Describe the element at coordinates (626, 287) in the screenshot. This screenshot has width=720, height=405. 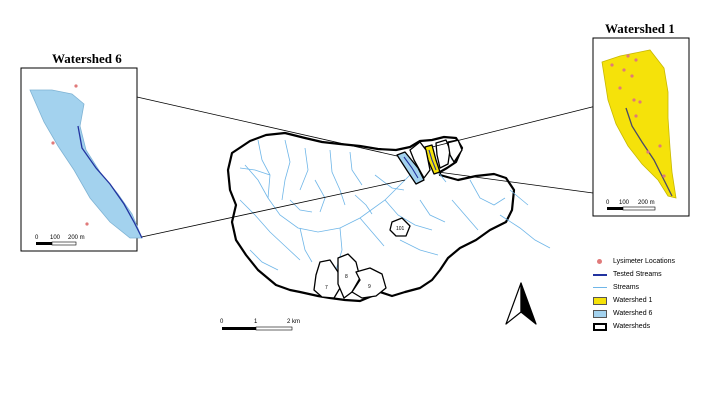
I see `legend-label: Streams` at that location.